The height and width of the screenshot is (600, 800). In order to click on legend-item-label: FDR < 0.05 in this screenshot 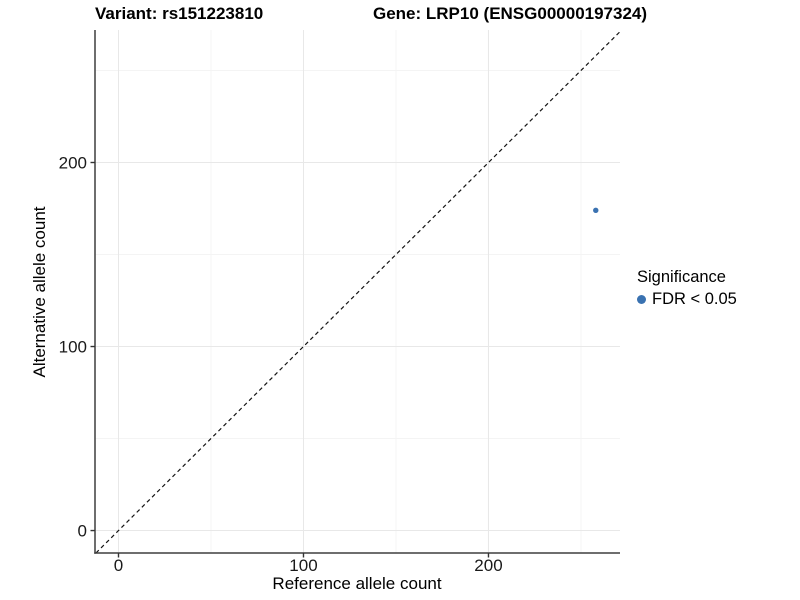, I will do `click(694, 299)`.